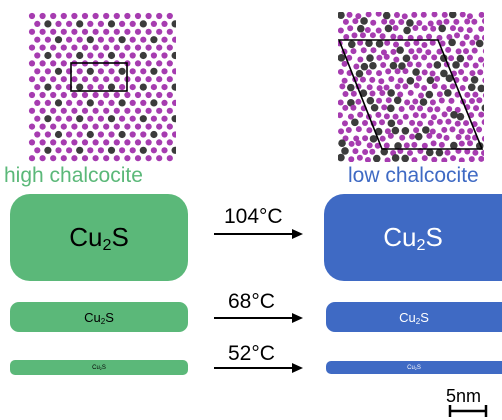  What do you see at coordinates (464, 396) in the screenshot?
I see `scale-bar-label: 5nm` at bounding box center [464, 396].